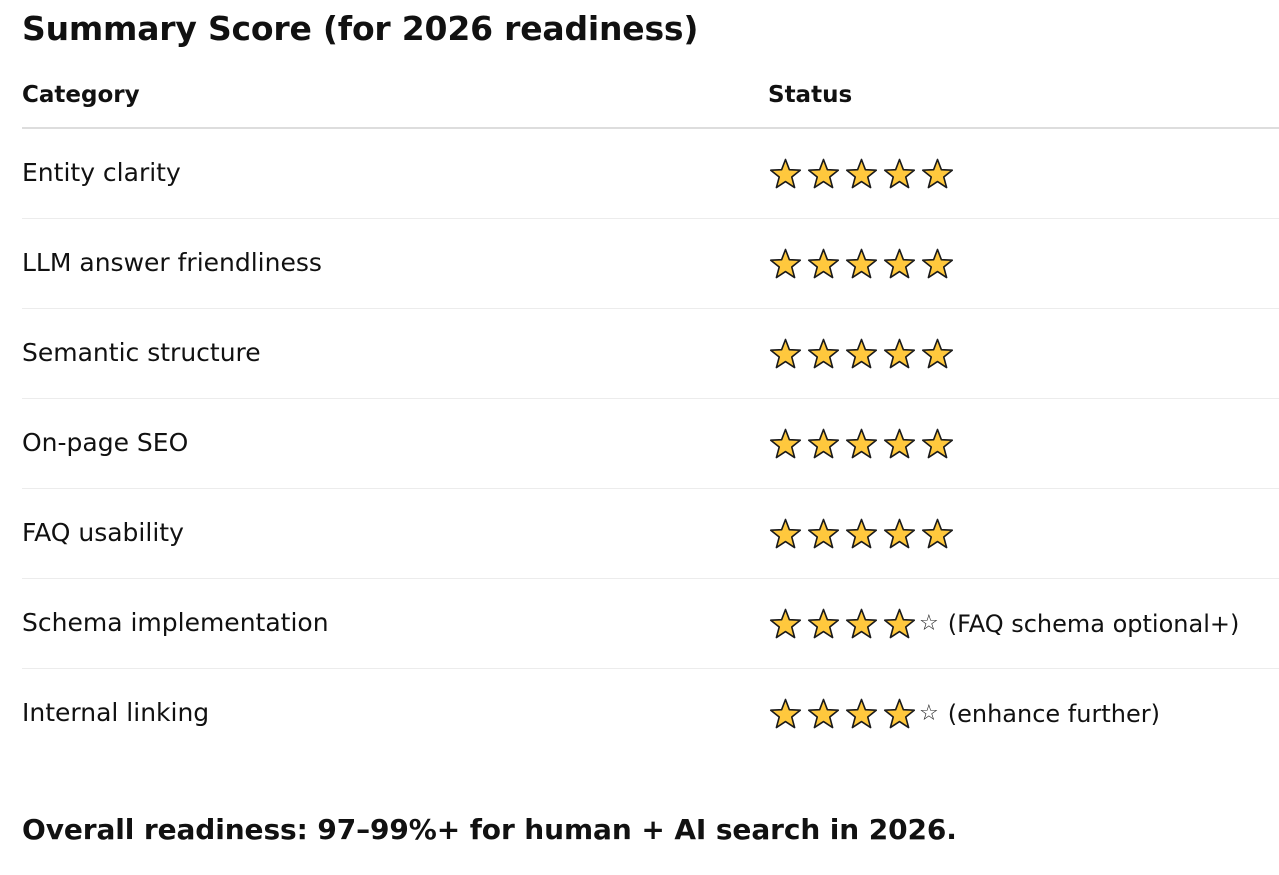 This screenshot has width=1279, height=875. What do you see at coordinates (650, 534) in the screenshot?
I see `table-row: FAQ usability` at bounding box center [650, 534].